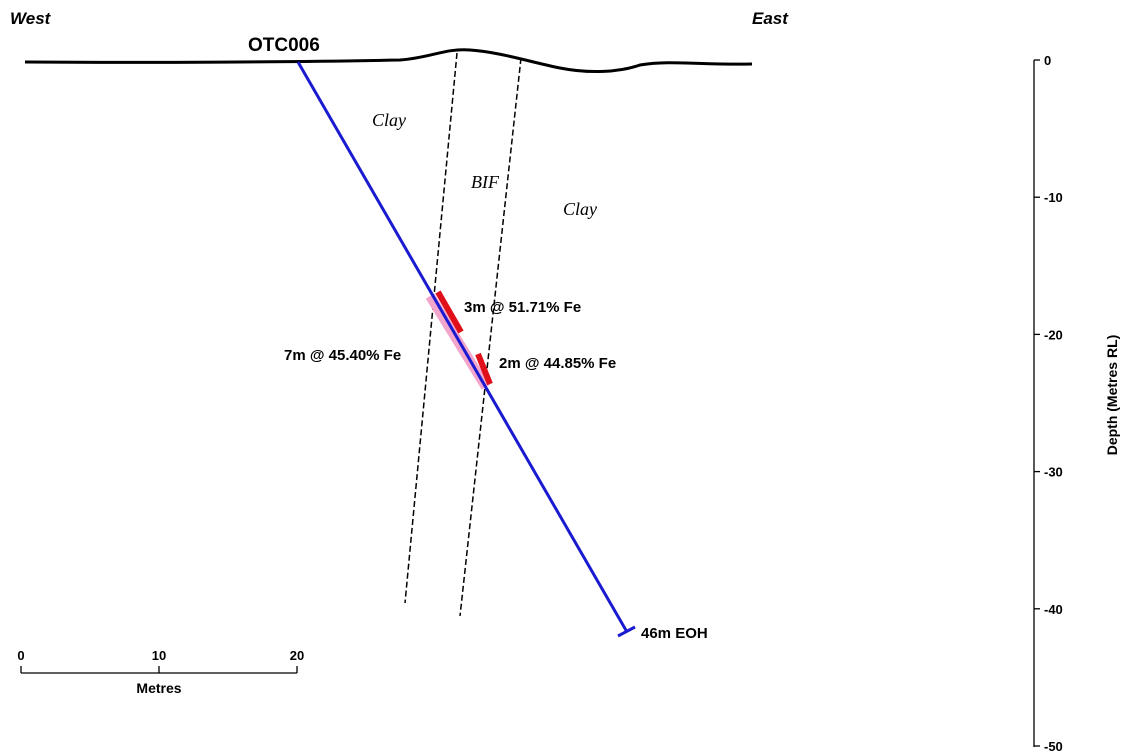 This screenshot has width=1123, height=754. What do you see at coordinates (484, 369) in the screenshot?
I see `intercept-2m` at bounding box center [484, 369].